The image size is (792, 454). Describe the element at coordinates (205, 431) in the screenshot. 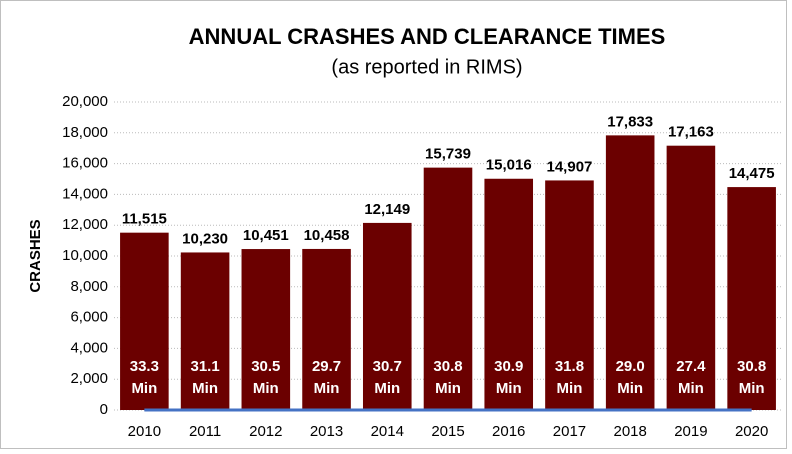

I see `x-tick-label: 2011` at that location.